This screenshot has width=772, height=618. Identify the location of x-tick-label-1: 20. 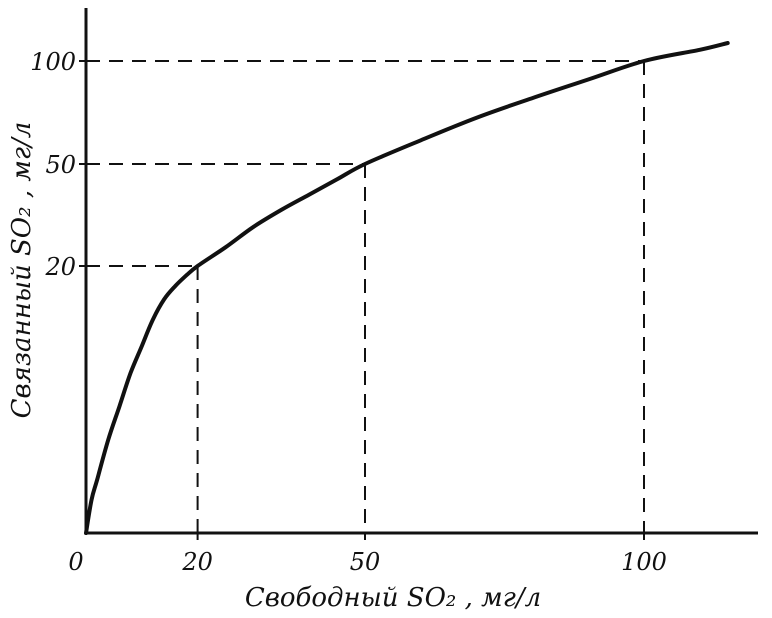
(197, 562).